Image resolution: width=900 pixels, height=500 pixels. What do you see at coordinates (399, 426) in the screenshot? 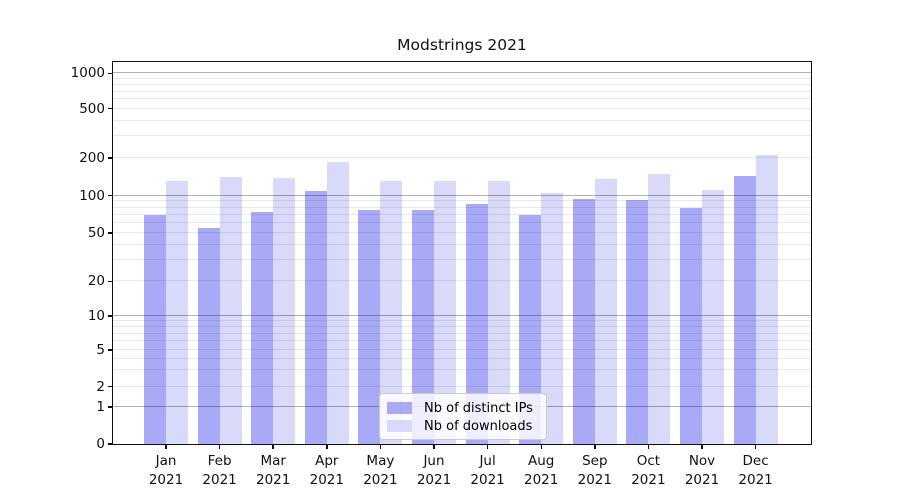
I see `legend-swatch-downloads` at bounding box center [399, 426].